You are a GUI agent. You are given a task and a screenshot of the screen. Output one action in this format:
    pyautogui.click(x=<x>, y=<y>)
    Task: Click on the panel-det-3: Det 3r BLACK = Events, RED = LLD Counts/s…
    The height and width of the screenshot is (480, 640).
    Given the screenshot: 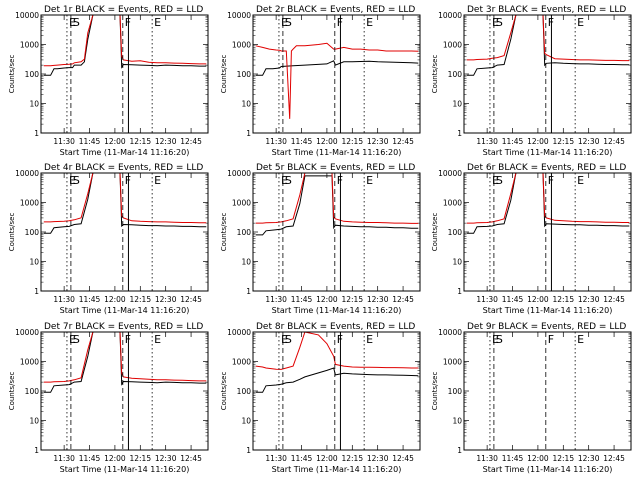 What is the action you would take?
    pyautogui.click(x=531, y=81)
    